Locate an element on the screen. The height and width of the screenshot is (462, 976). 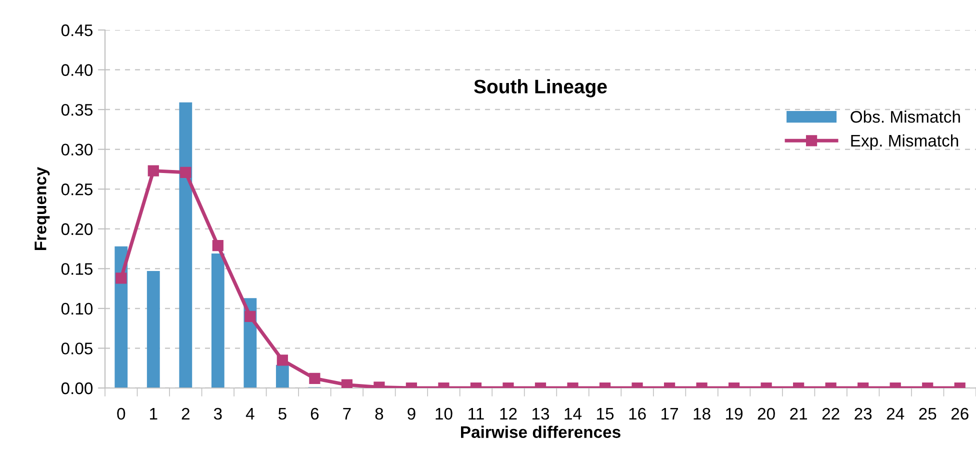
x-tick-label: 6 is located at coordinates (314, 414).